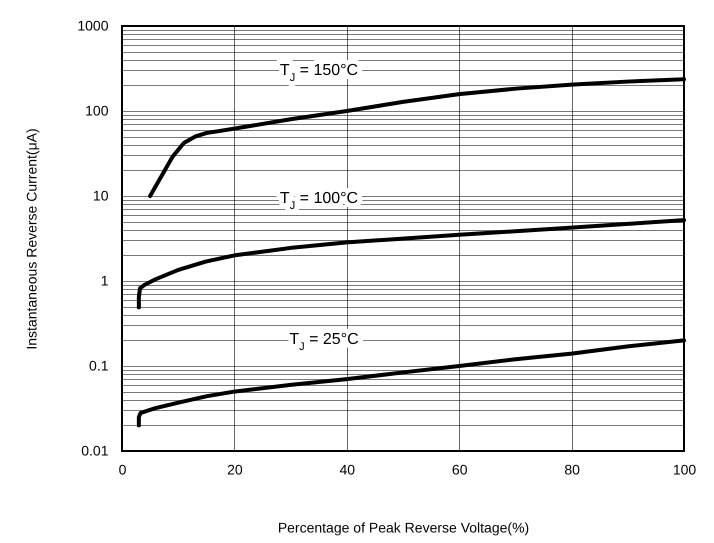 The height and width of the screenshot is (543, 714). I want to click on x-axis-title: Percentage of Peak Reverse Voltage(%), so click(404, 528).